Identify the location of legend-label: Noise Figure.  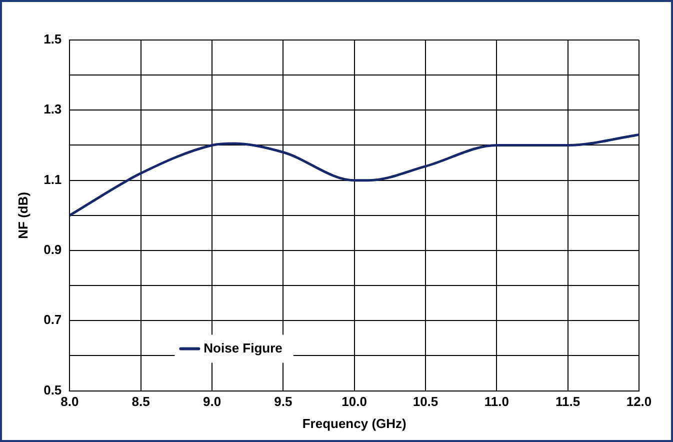
(243, 348).